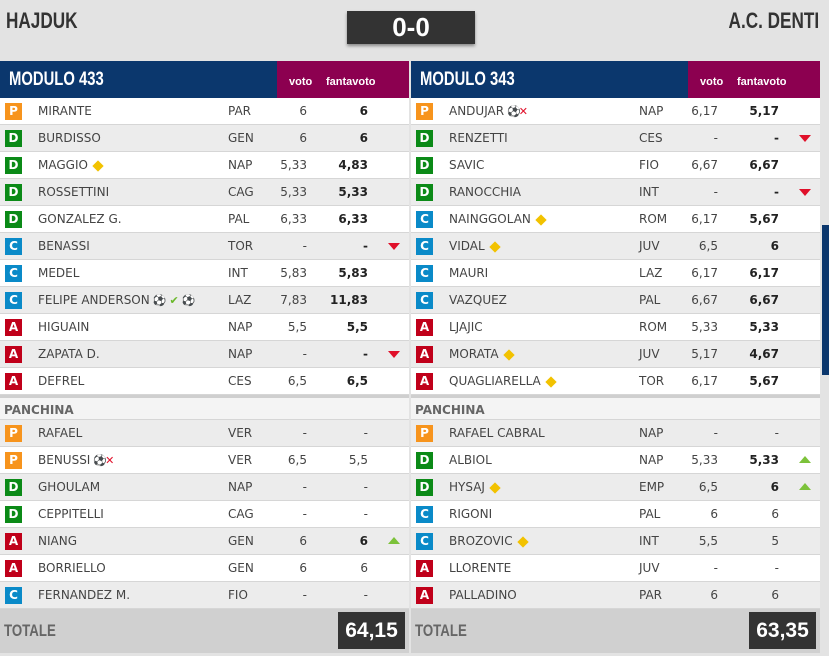  Describe the element at coordinates (825, 300) in the screenshot. I see `scrollbar` at that location.